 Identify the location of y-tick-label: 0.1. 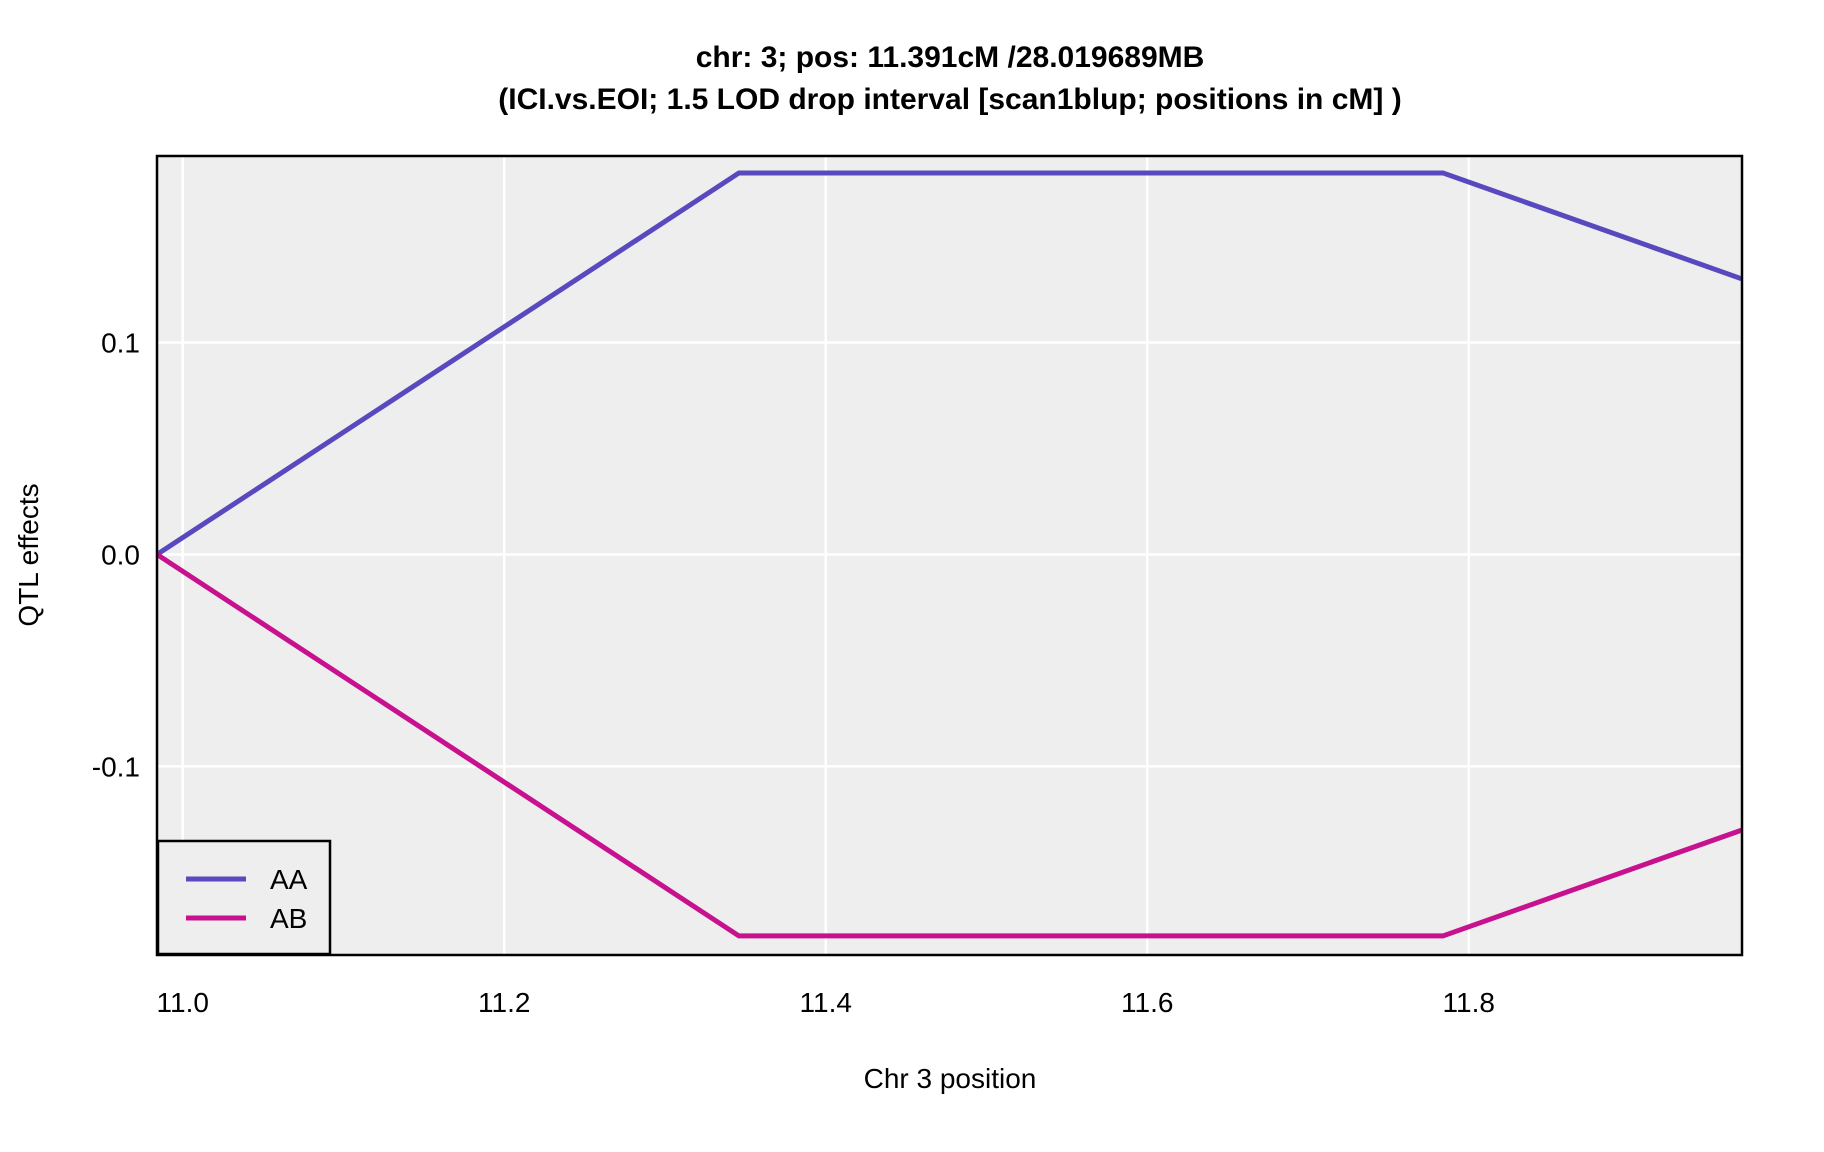
(120, 343).